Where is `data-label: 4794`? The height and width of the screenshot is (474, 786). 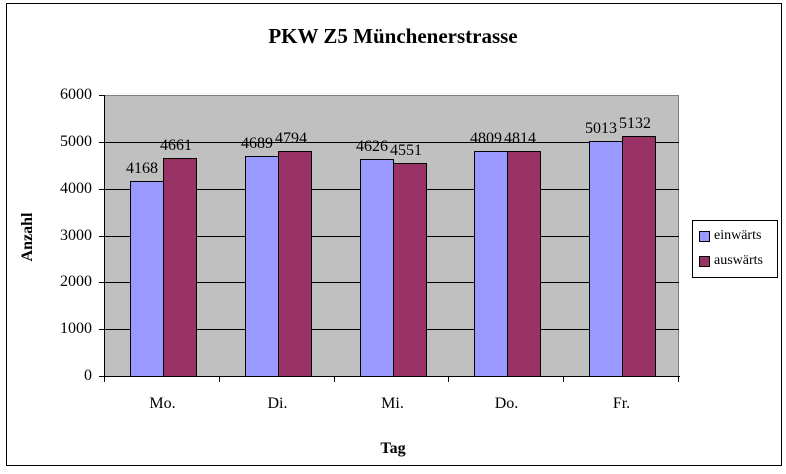 data-label: 4794 is located at coordinates (291, 138).